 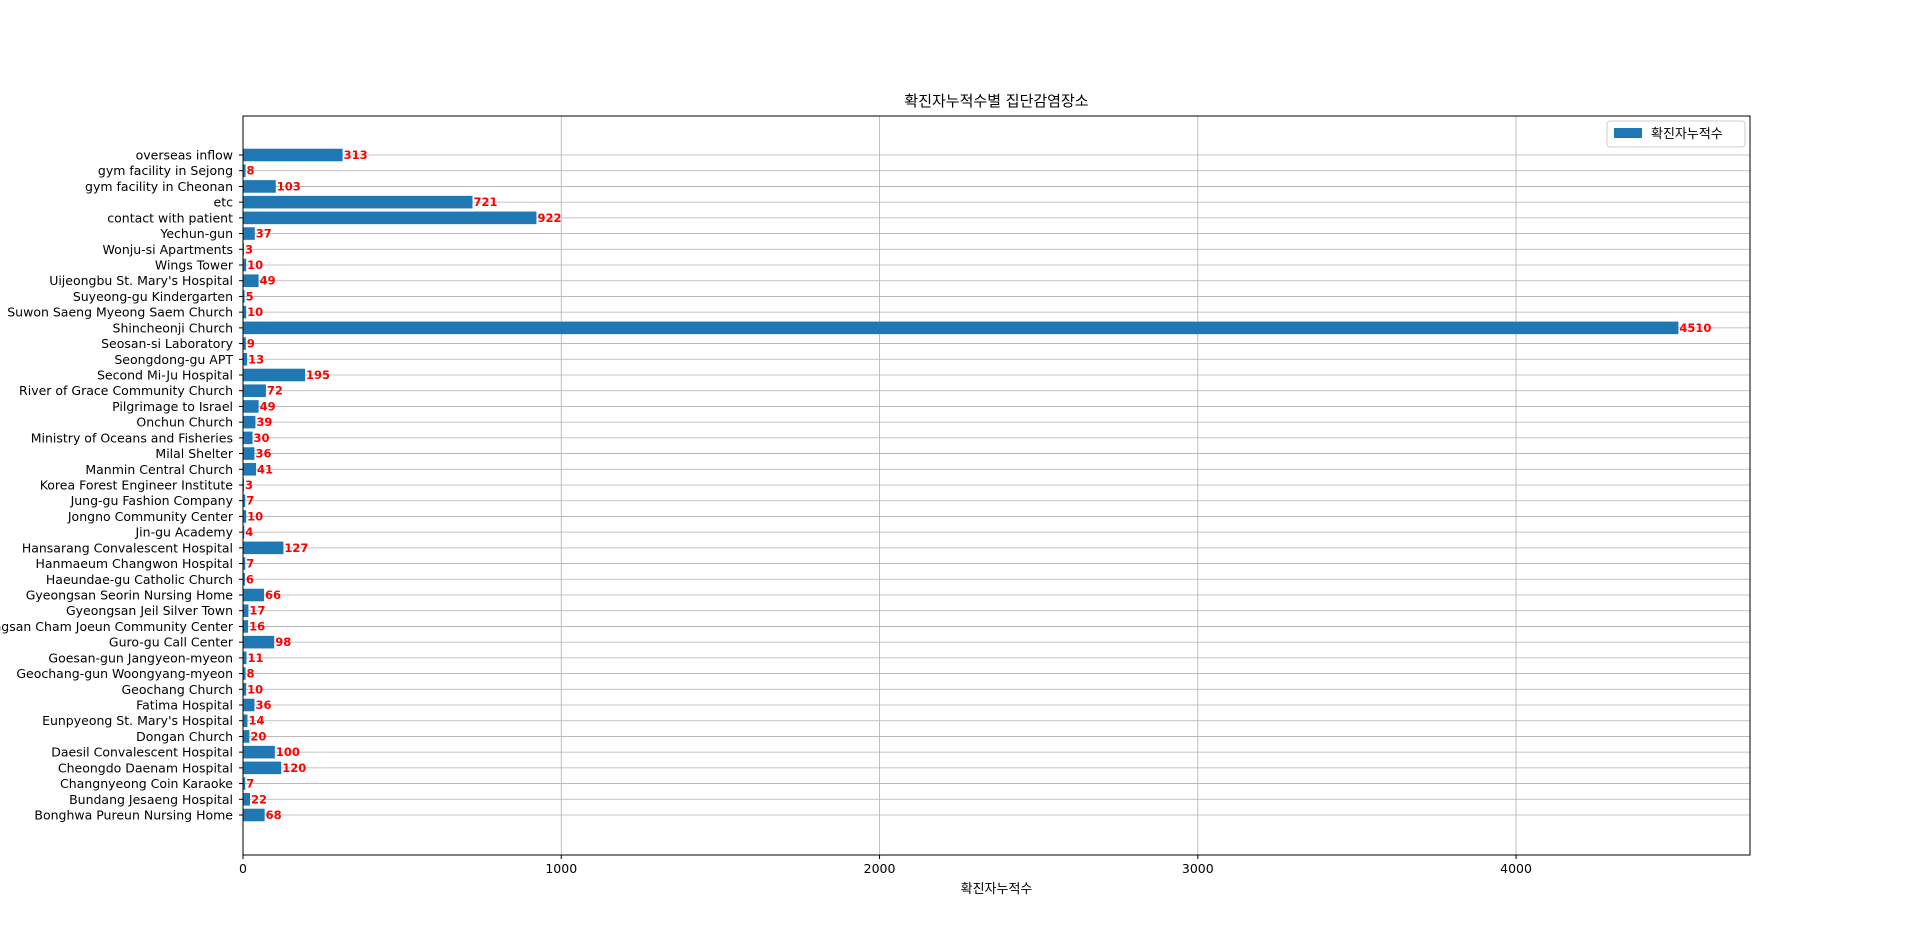 I want to click on category-label: Hanmaeum Changwon Hospital, so click(x=134, y=563).